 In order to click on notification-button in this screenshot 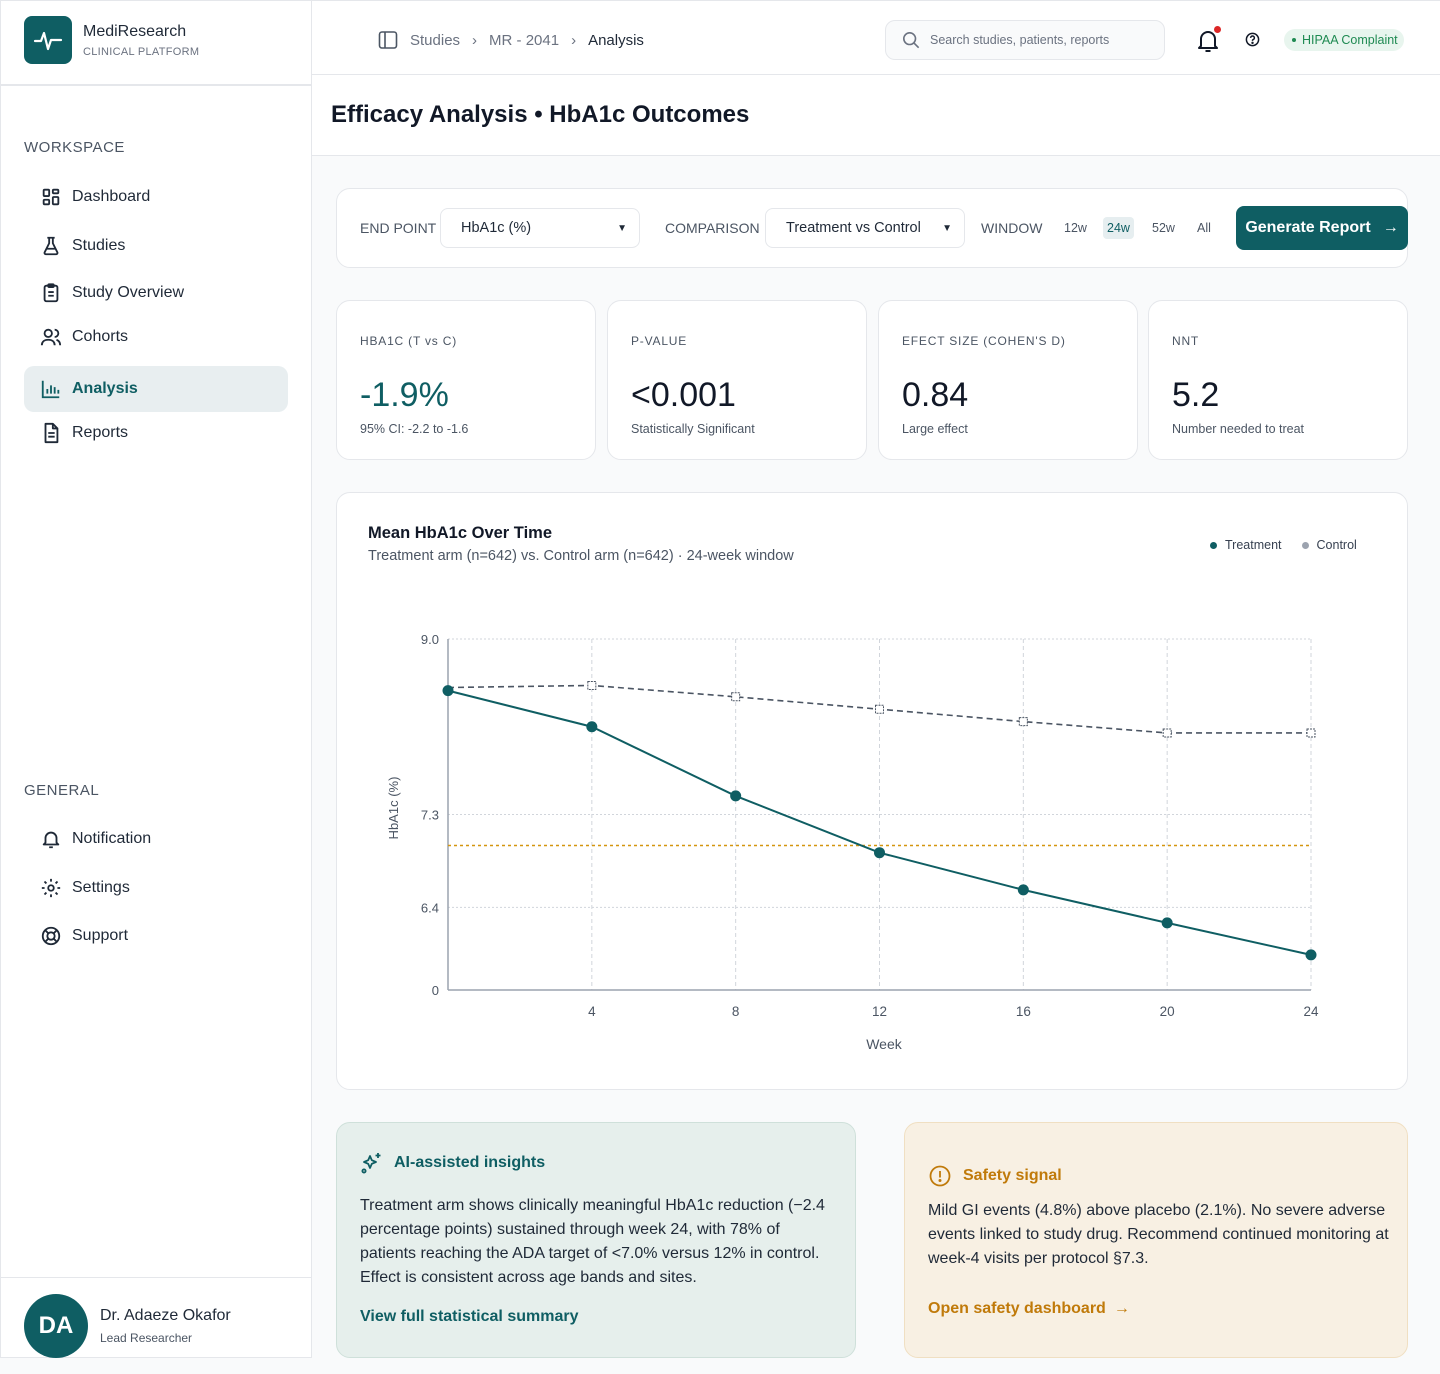, I will do `click(1208, 42)`.